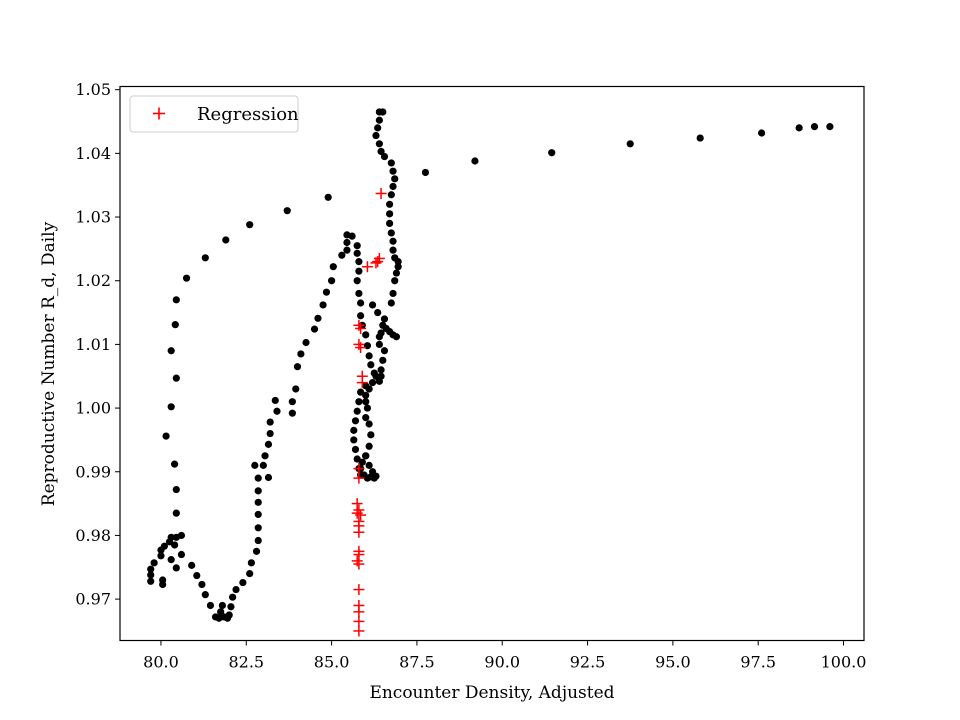 Image resolution: width=960 pixels, height=720 pixels. What do you see at coordinates (505, 656) in the screenshot?
I see `x-axis: 80.0 82.5 85.0 87.5 90.0 92.5 95.0 97.5 100.0` at bounding box center [505, 656].